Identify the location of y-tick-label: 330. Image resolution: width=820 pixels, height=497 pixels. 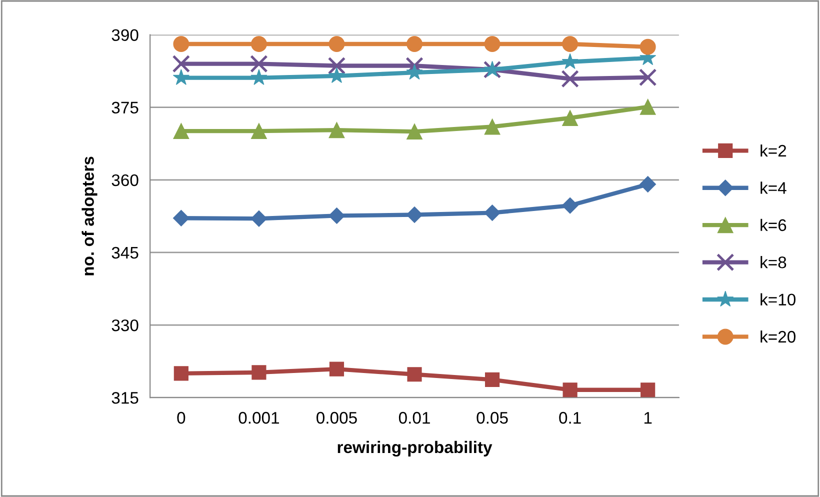
(125, 325).